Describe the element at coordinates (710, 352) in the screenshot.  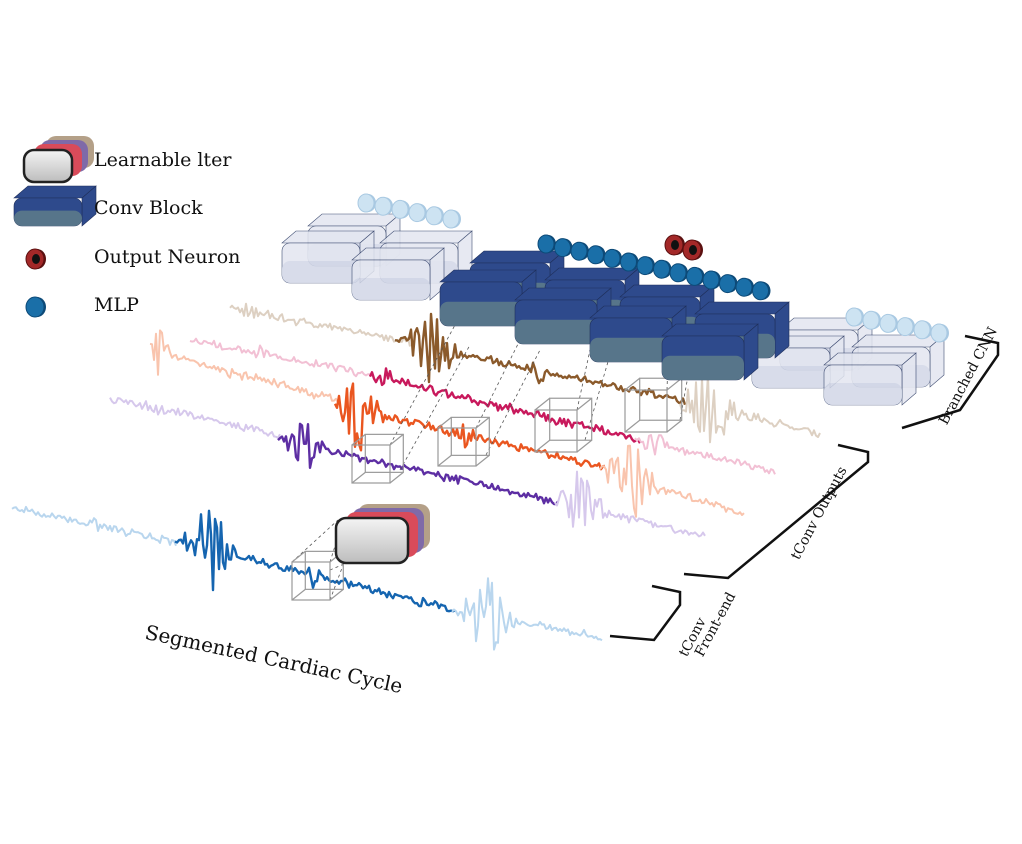
I see `conv-block` at that location.